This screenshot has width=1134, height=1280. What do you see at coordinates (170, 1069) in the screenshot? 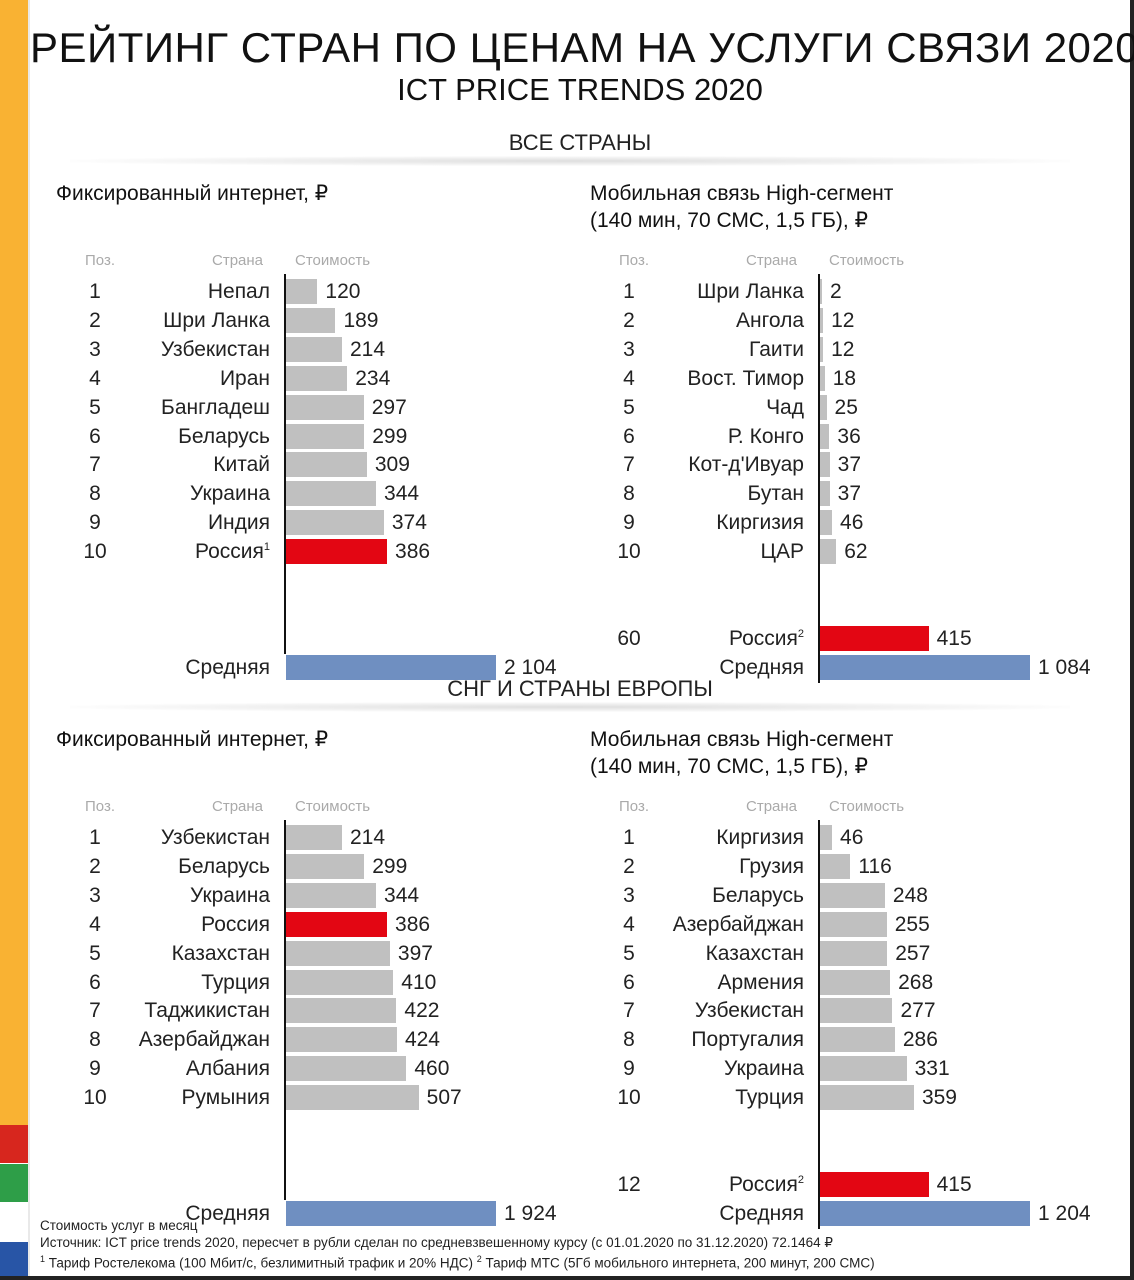
I see `country-label: Албания` at bounding box center [170, 1069].